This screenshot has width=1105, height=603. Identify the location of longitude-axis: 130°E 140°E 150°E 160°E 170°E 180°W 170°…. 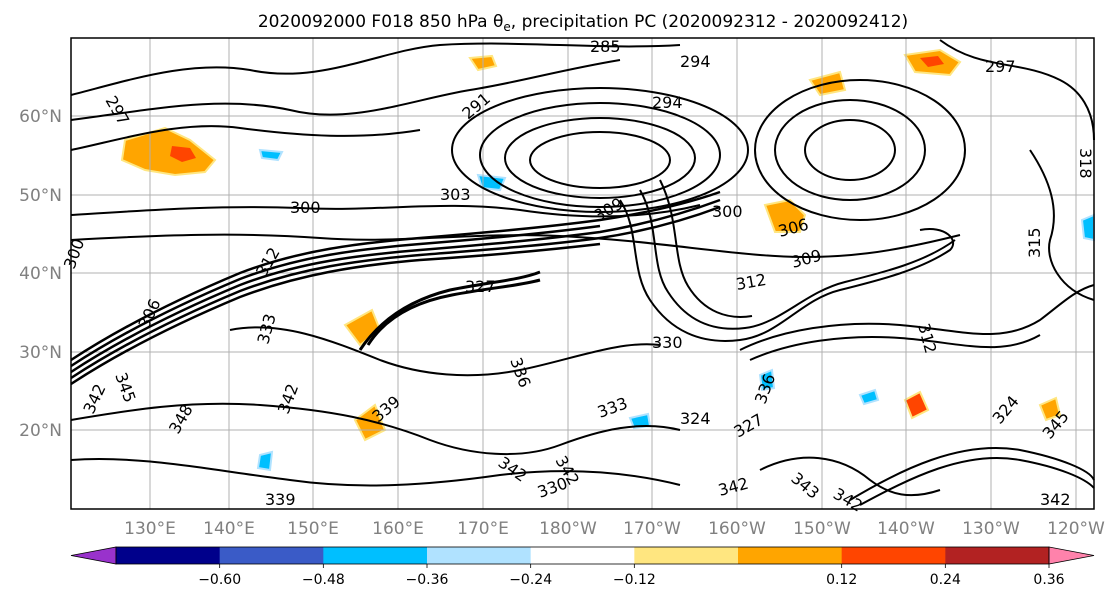
(614, 529).